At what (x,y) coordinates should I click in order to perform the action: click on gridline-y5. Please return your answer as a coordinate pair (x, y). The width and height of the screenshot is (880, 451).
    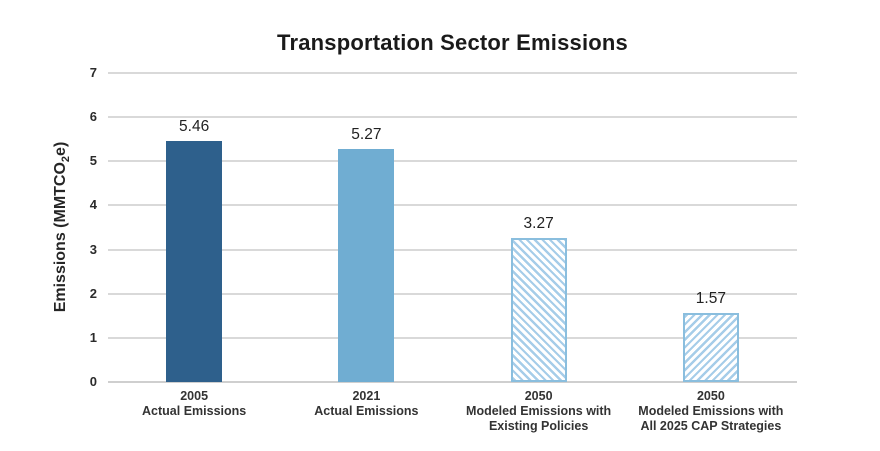
    Looking at the image, I should click on (452, 161).